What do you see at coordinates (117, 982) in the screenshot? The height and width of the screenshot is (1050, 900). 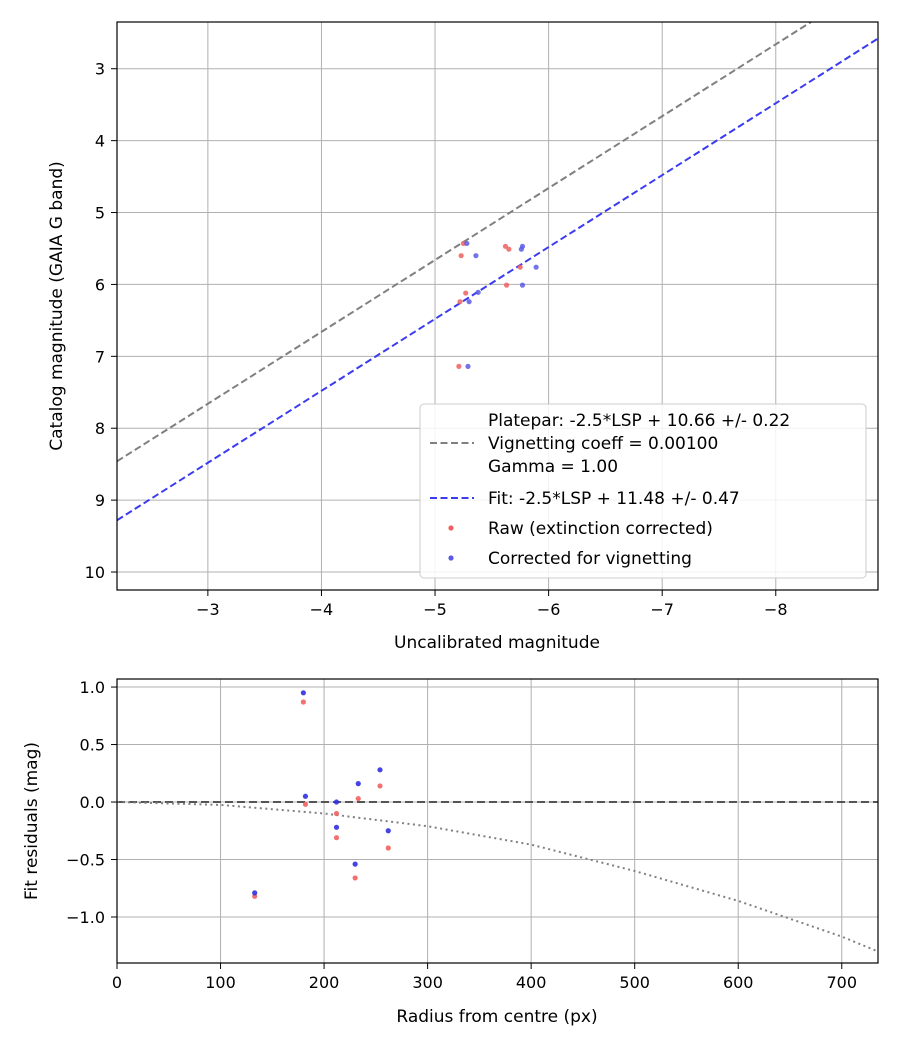 I see `x-tick-label: 0` at bounding box center [117, 982].